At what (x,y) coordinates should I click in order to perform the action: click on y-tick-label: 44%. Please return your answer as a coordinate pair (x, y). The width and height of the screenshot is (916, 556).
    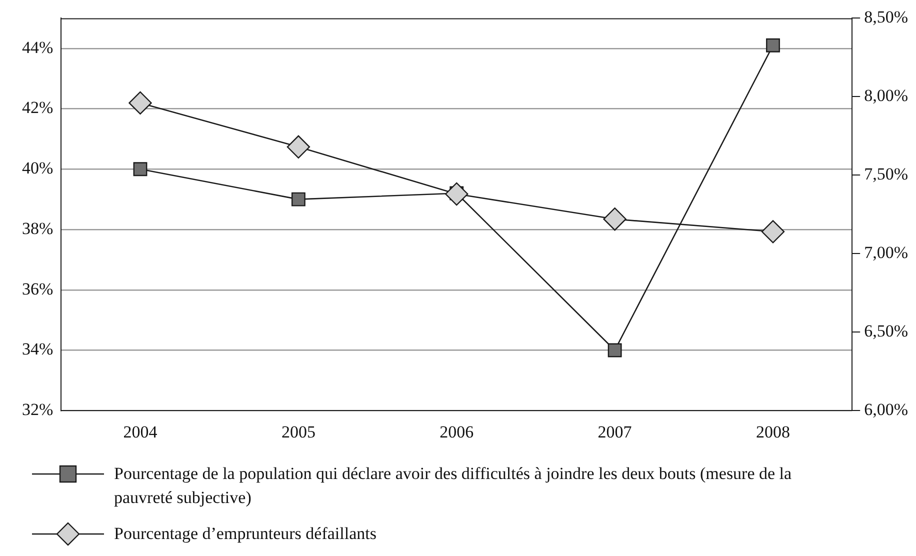
    Looking at the image, I should click on (38, 47).